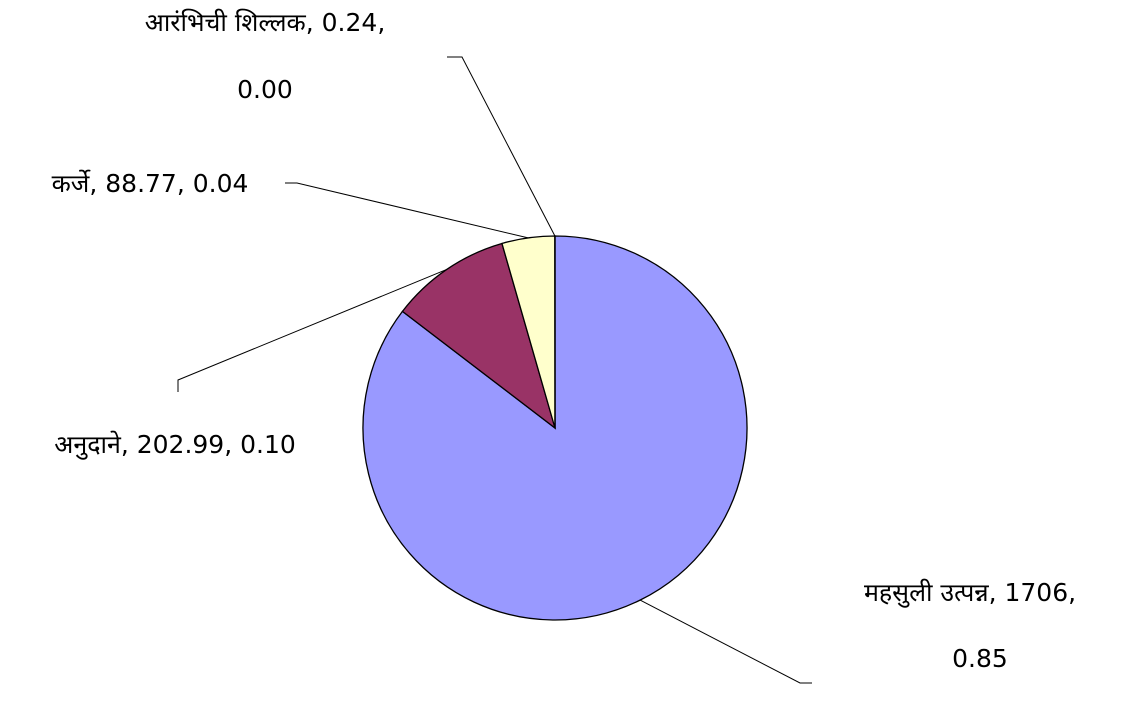 The width and height of the screenshot is (1138, 707). Describe the element at coordinates (479, 336) in the screenshot. I see `pie-slice` at that location.